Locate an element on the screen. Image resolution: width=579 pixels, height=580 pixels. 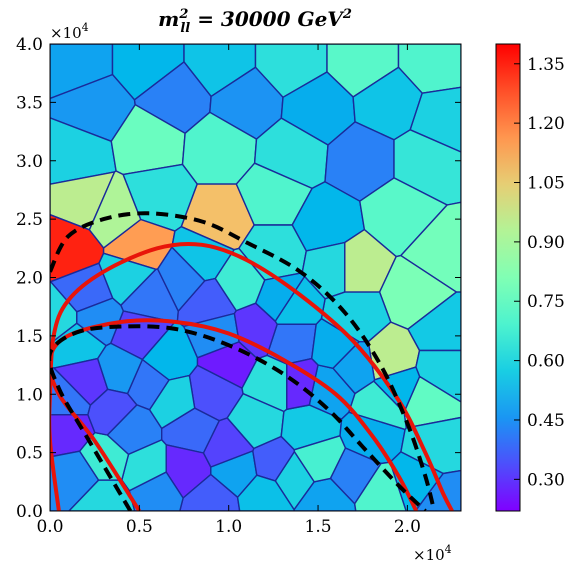
colorbar-tick-label: 0.30 is located at coordinates (546, 480).